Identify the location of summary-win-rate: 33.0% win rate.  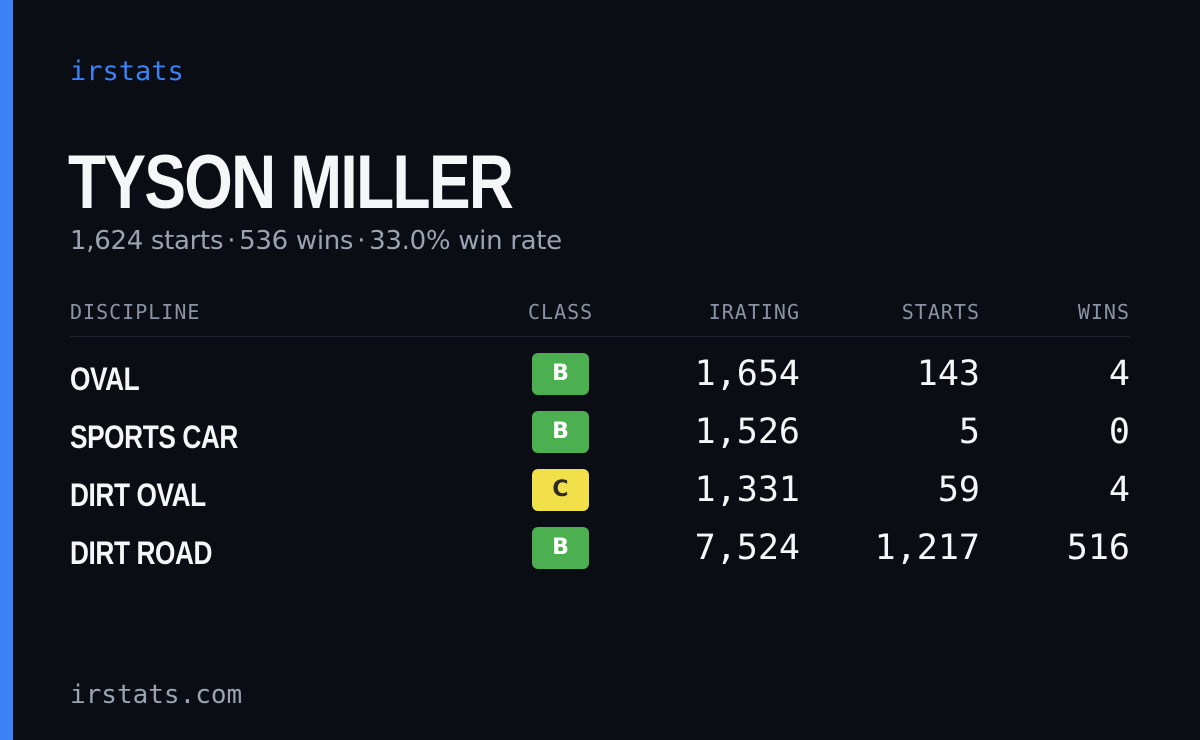
(465, 241).